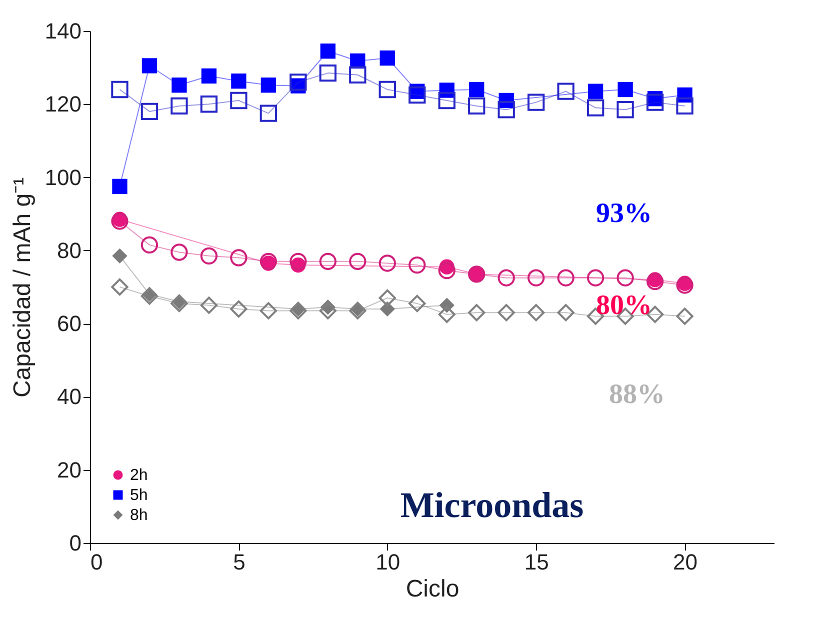  Describe the element at coordinates (685, 562) in the screenshot. I see `x-tick-label: 20` at that location.